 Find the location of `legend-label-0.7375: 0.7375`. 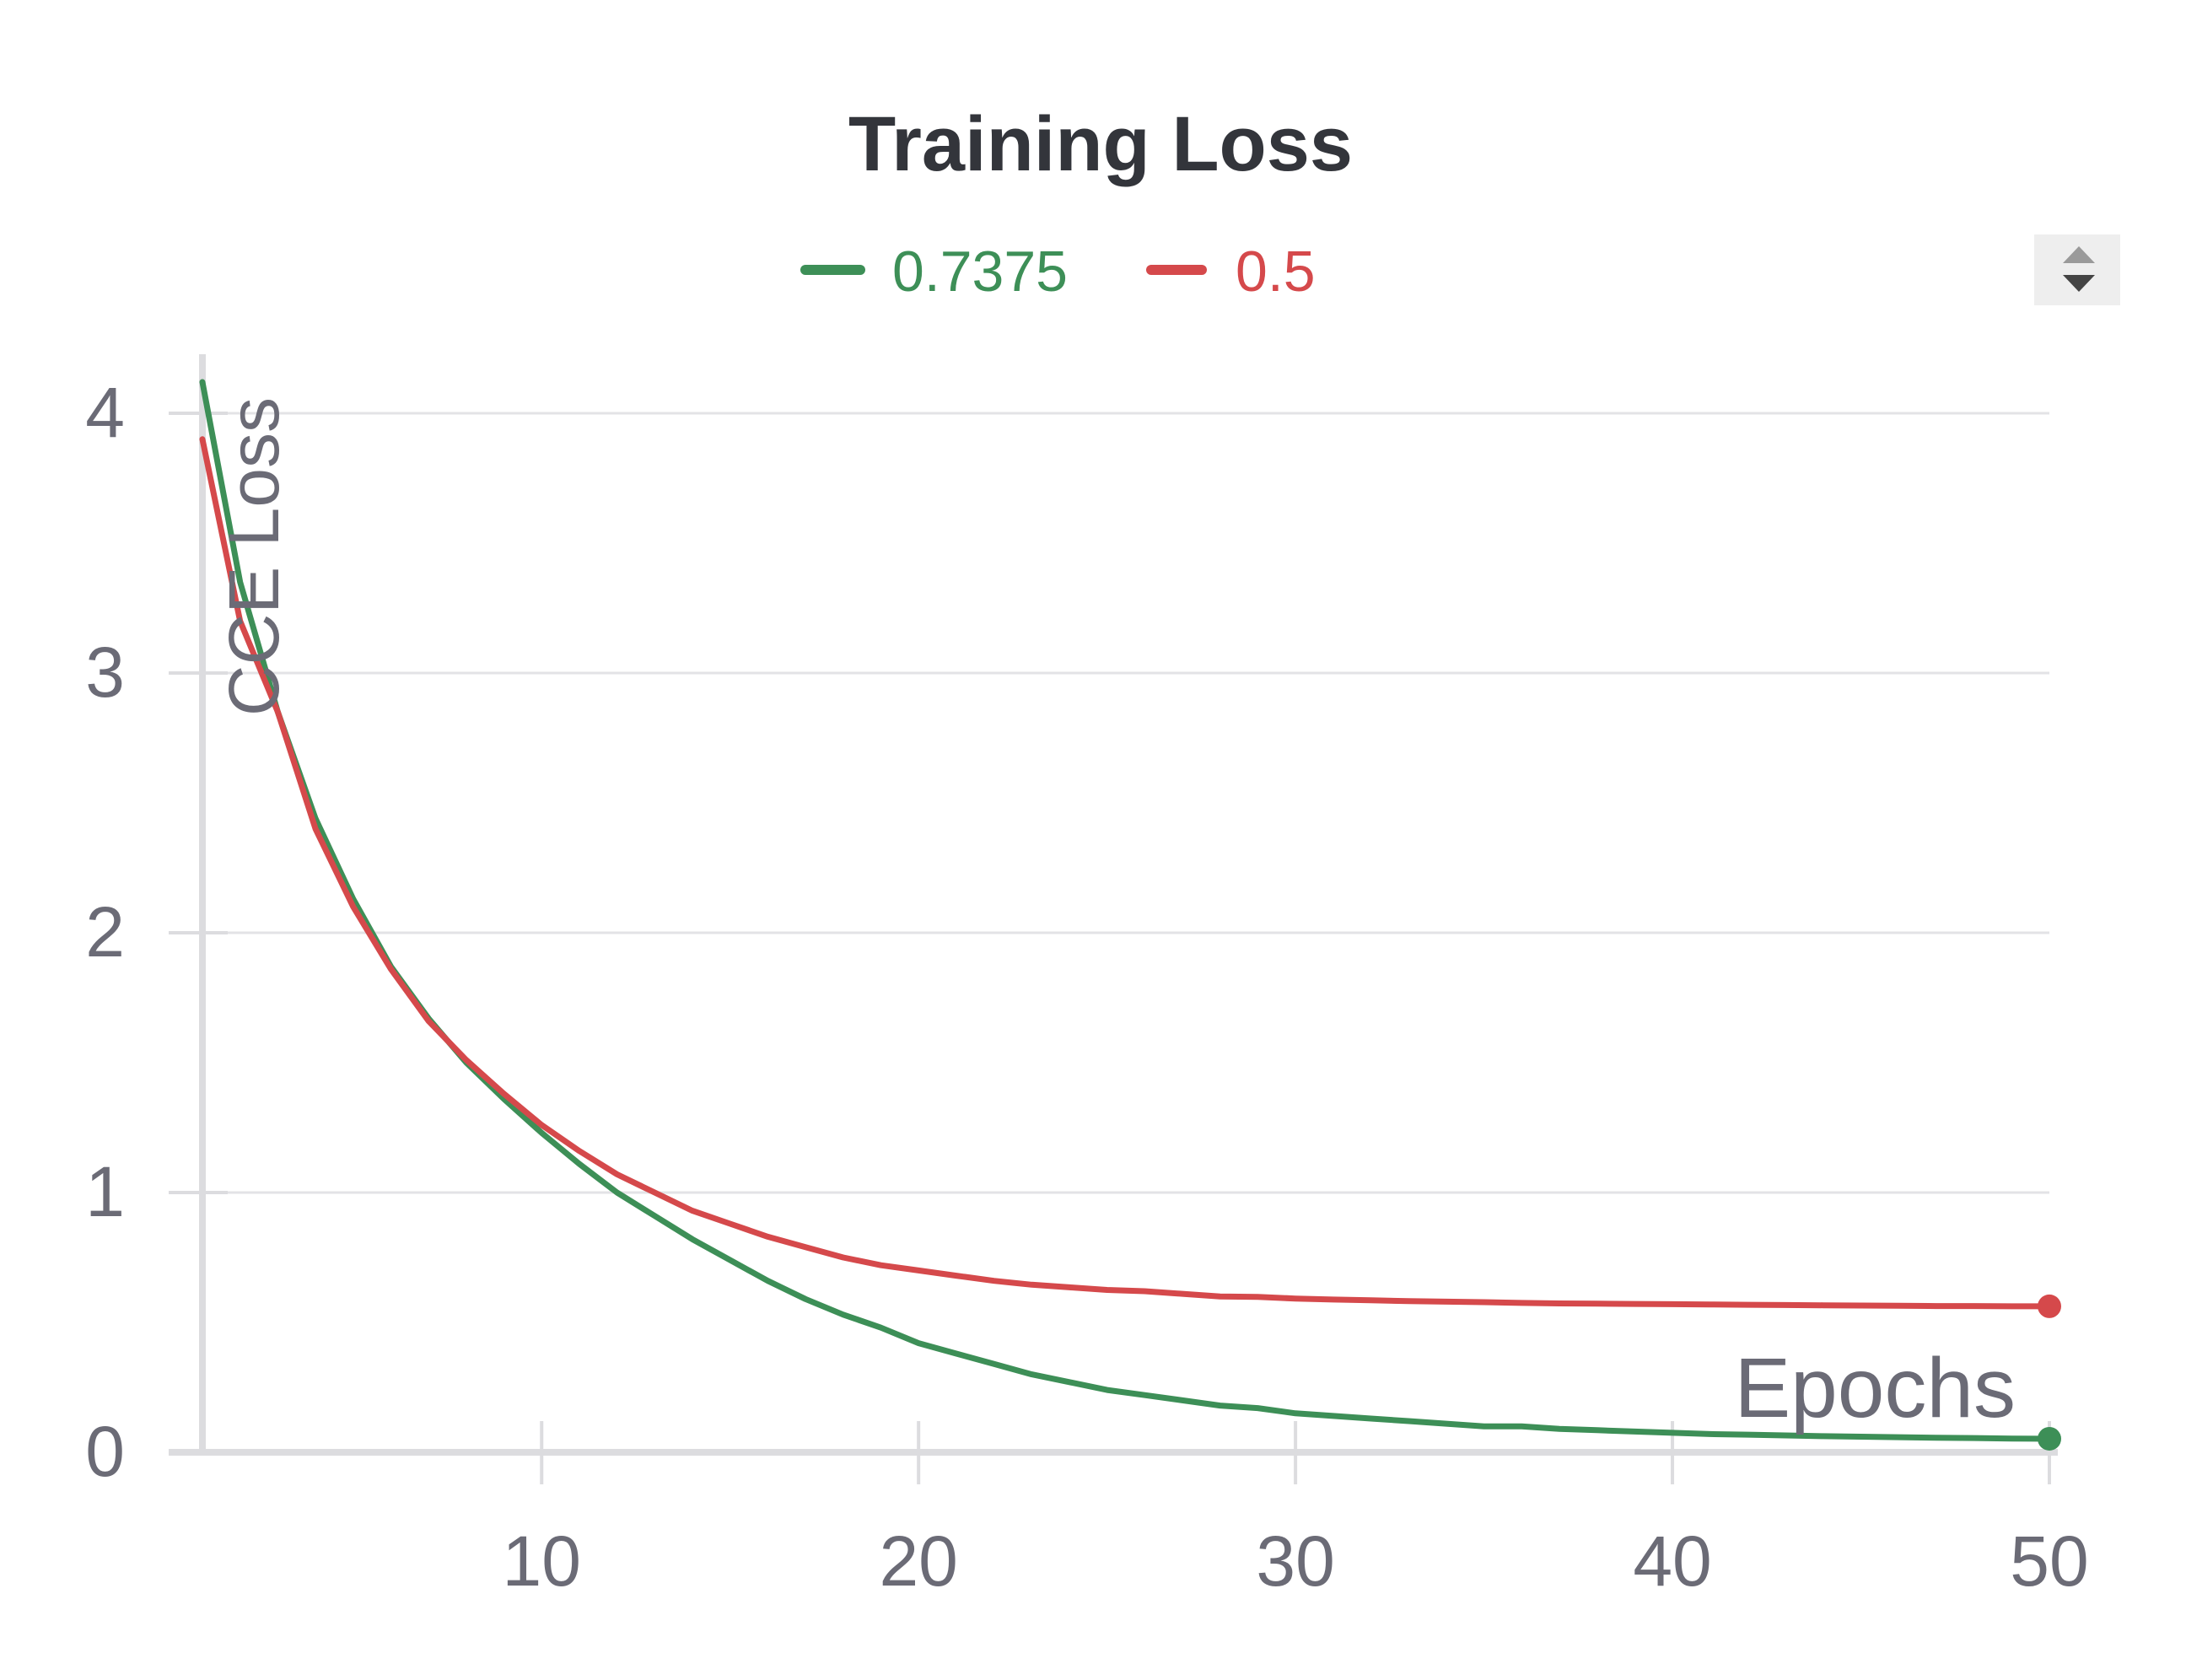

legend-label-0.7375: 0.7375 is located at coordinates (980, 272).